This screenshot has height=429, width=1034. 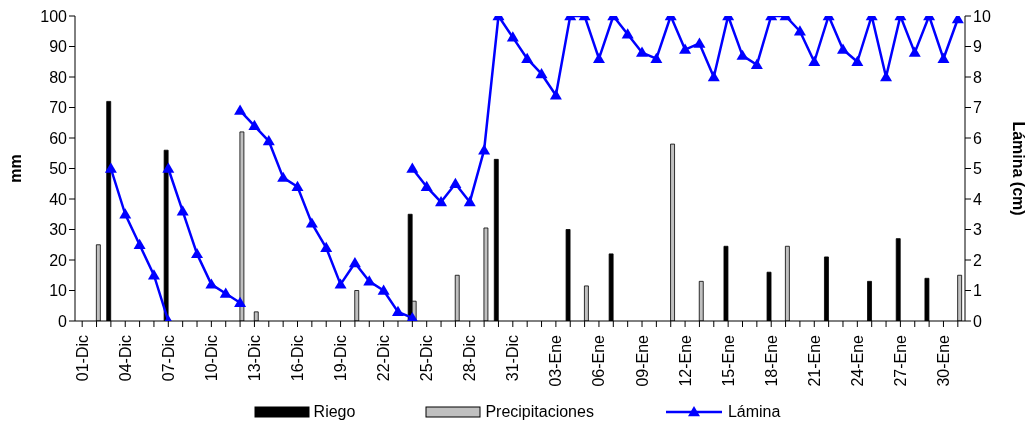 What do you see at coordinates (977, 108) in the screenshot?
I see `y2-tick-label: 7` at bounding box center [977, 108].